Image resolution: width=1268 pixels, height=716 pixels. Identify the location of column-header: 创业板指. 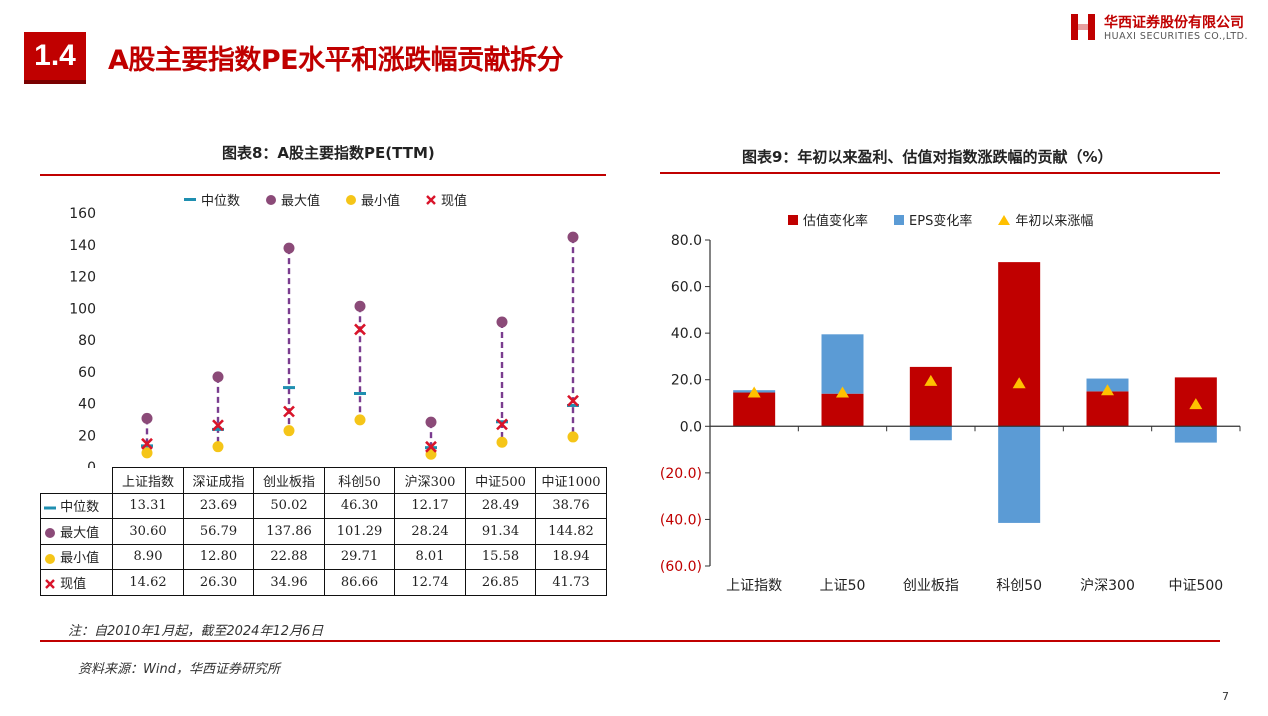
(289, 480).